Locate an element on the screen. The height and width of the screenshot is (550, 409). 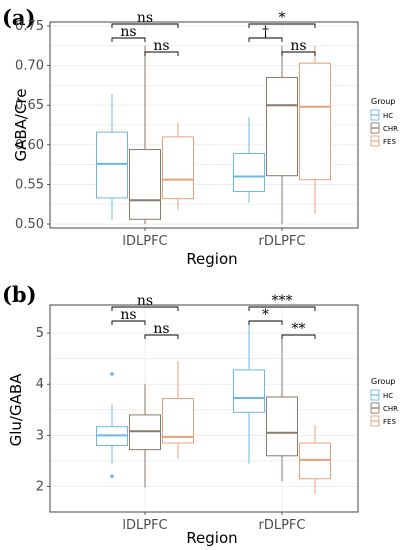
significance-bracket: *** is located at coordinates (282, 302).